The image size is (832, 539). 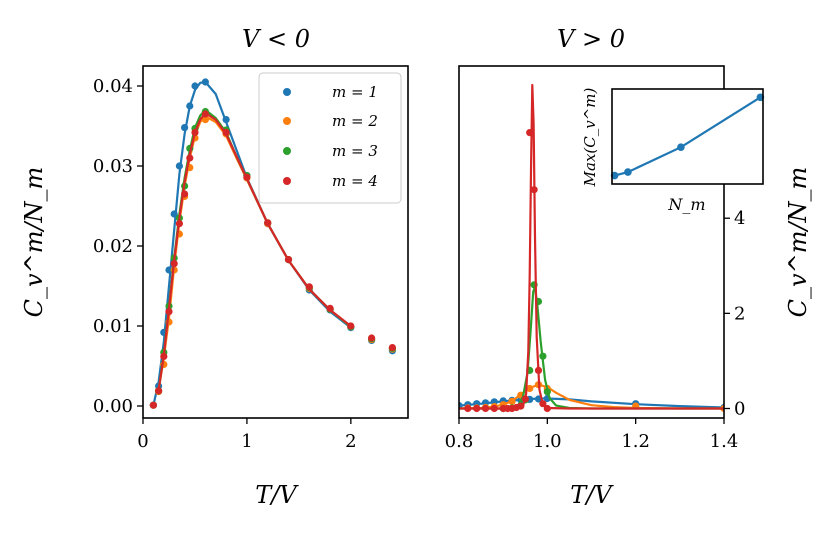 I want to click on inset-line, so click(x=687, y=136).